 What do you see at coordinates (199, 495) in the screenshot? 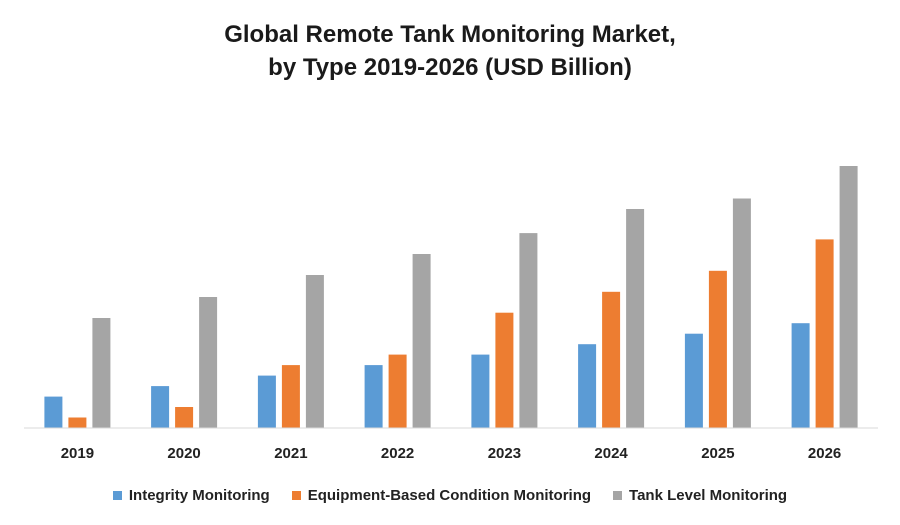
I see `legend-label-integrity-monitoring: Integrity Monitoring` at bounding box center [199, 495].